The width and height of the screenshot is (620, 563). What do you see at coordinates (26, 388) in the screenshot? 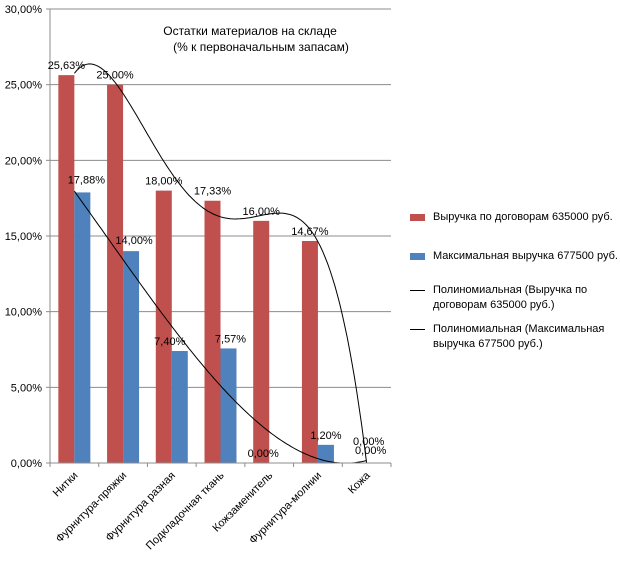
I see `y-tick-label: 5,00%` at bounding box center [26, 388].